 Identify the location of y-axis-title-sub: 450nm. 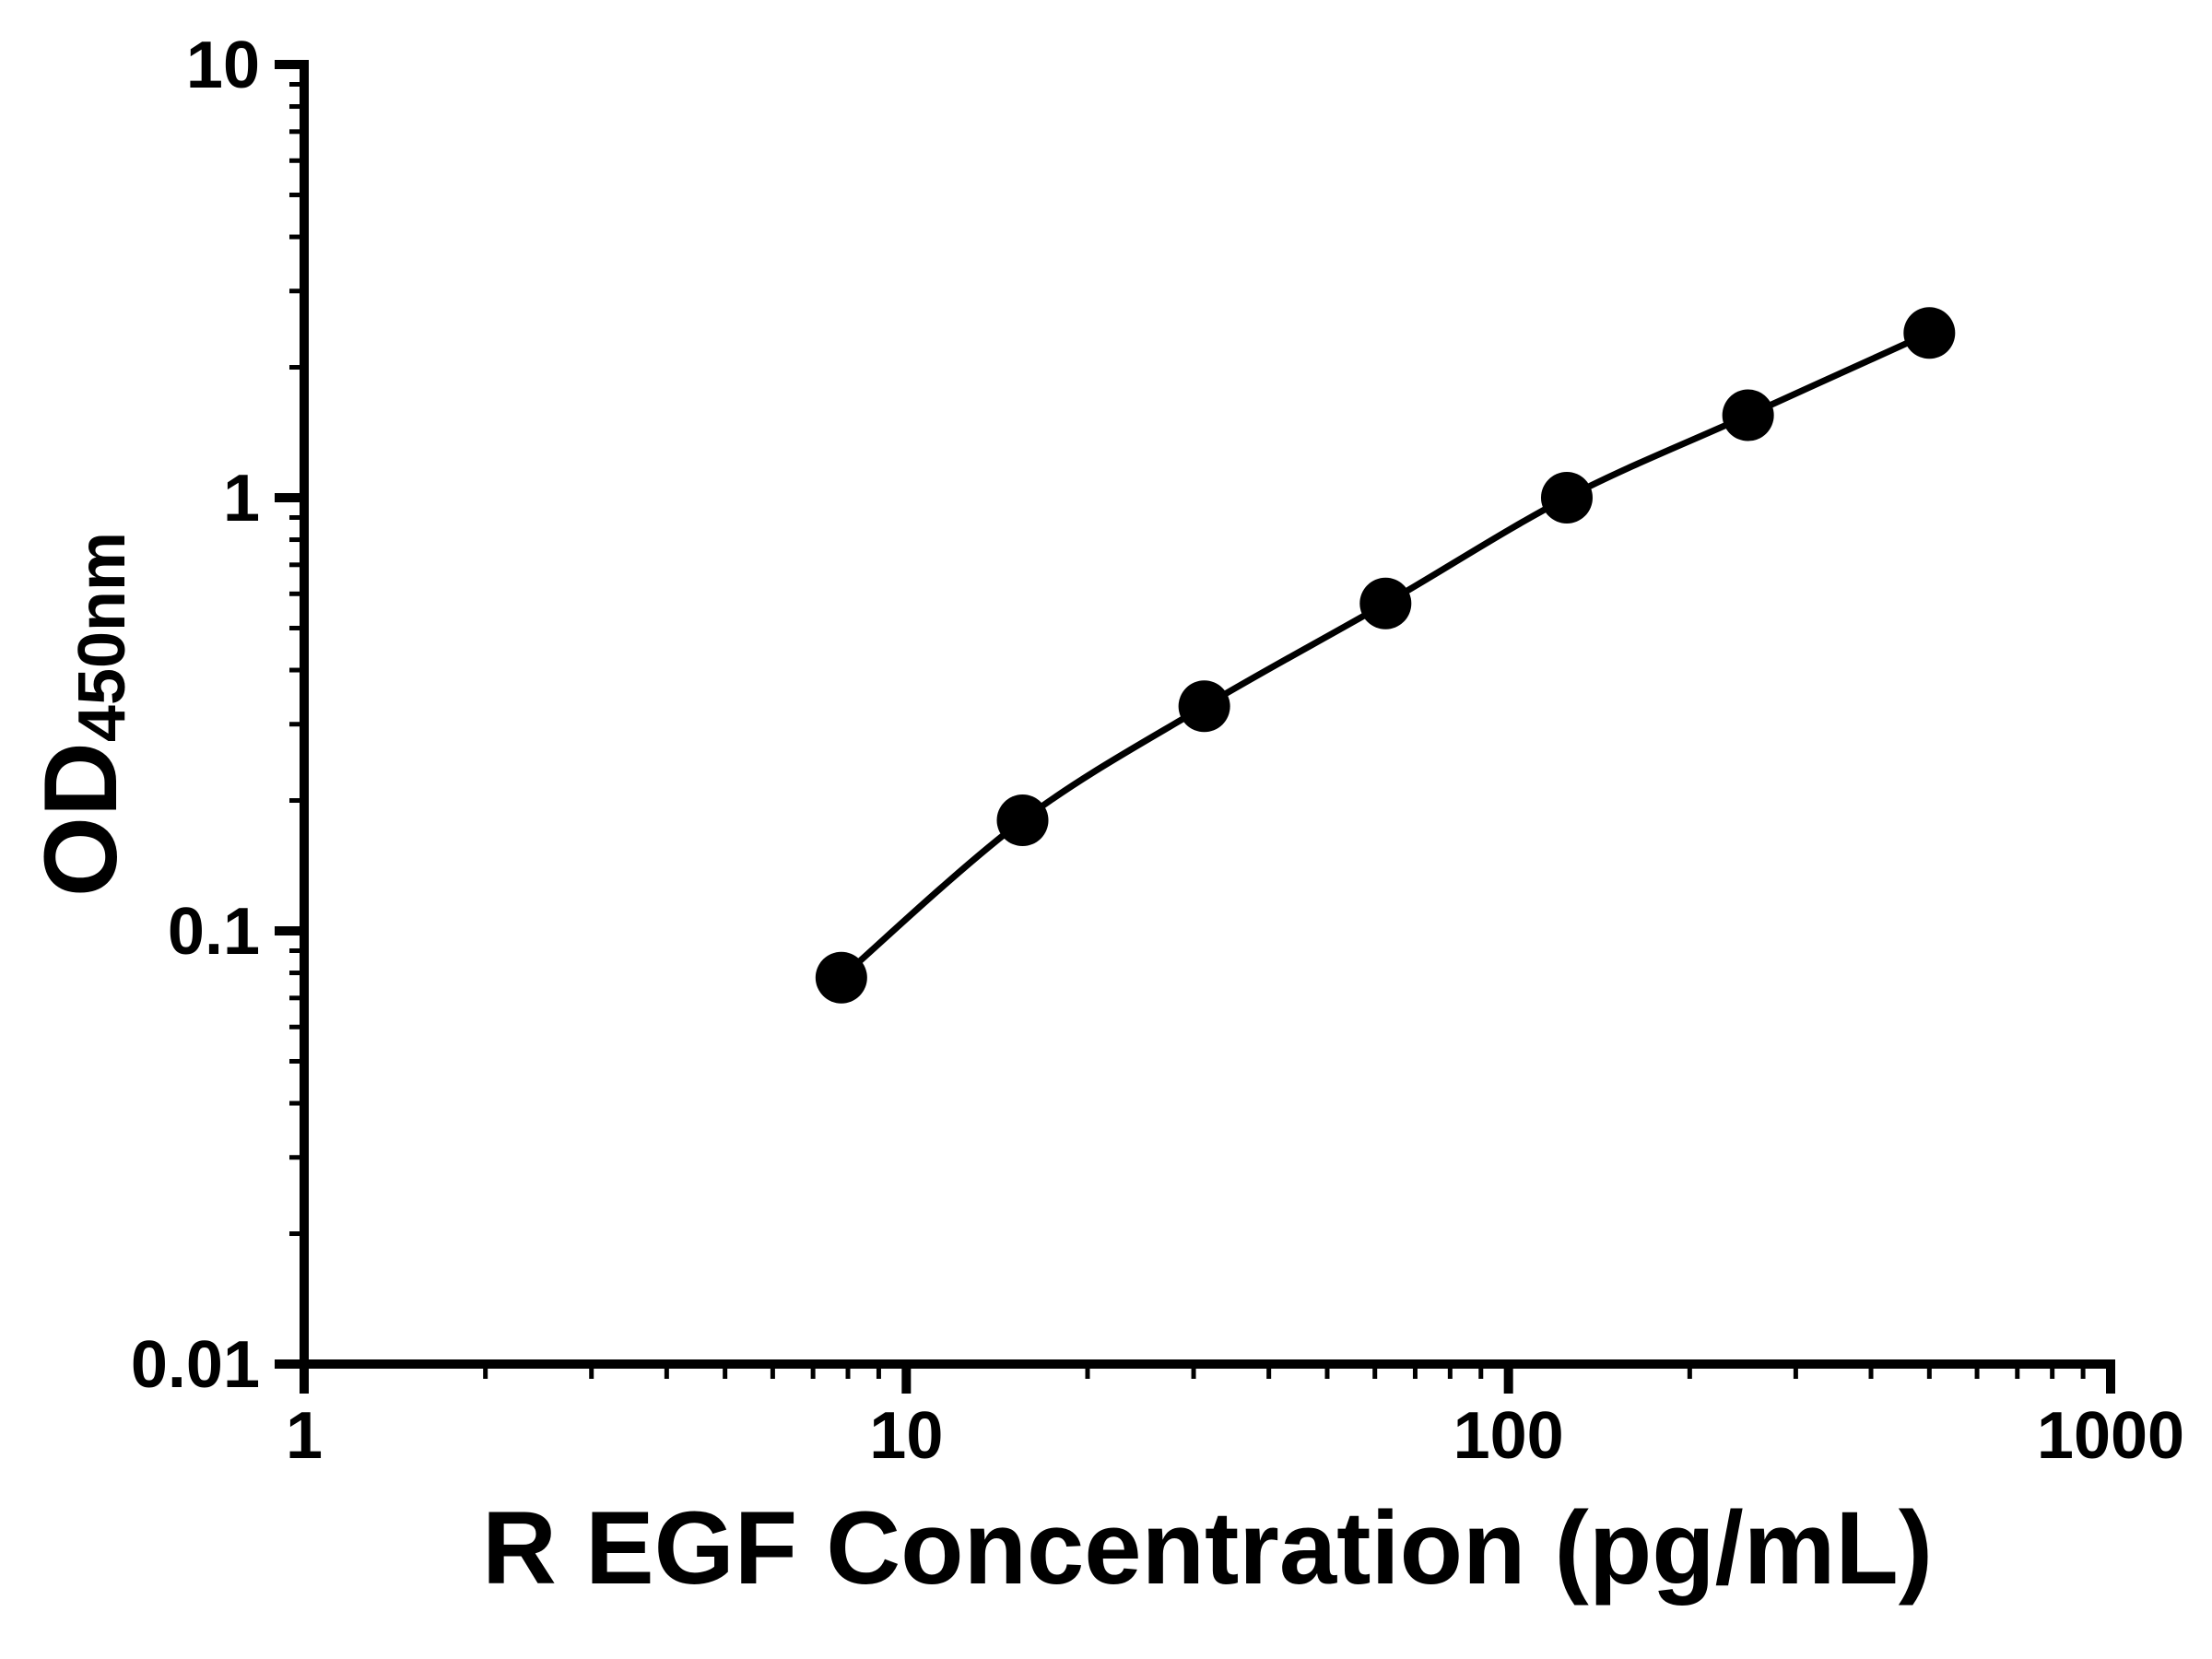
(102, 637).